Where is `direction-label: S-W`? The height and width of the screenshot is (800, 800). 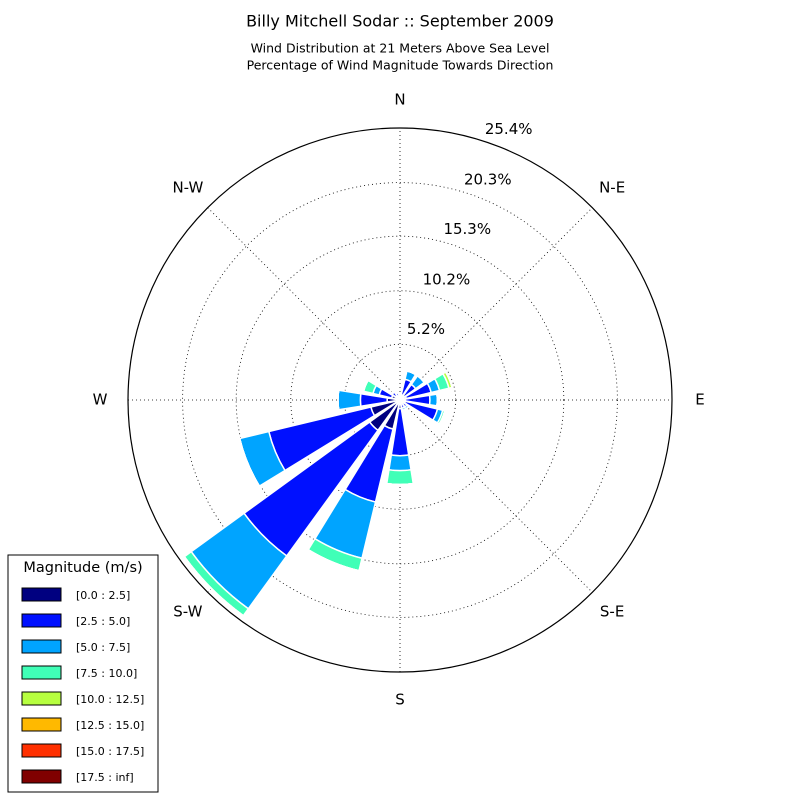 direction-label: S-W is located at coordinates (187, 612).